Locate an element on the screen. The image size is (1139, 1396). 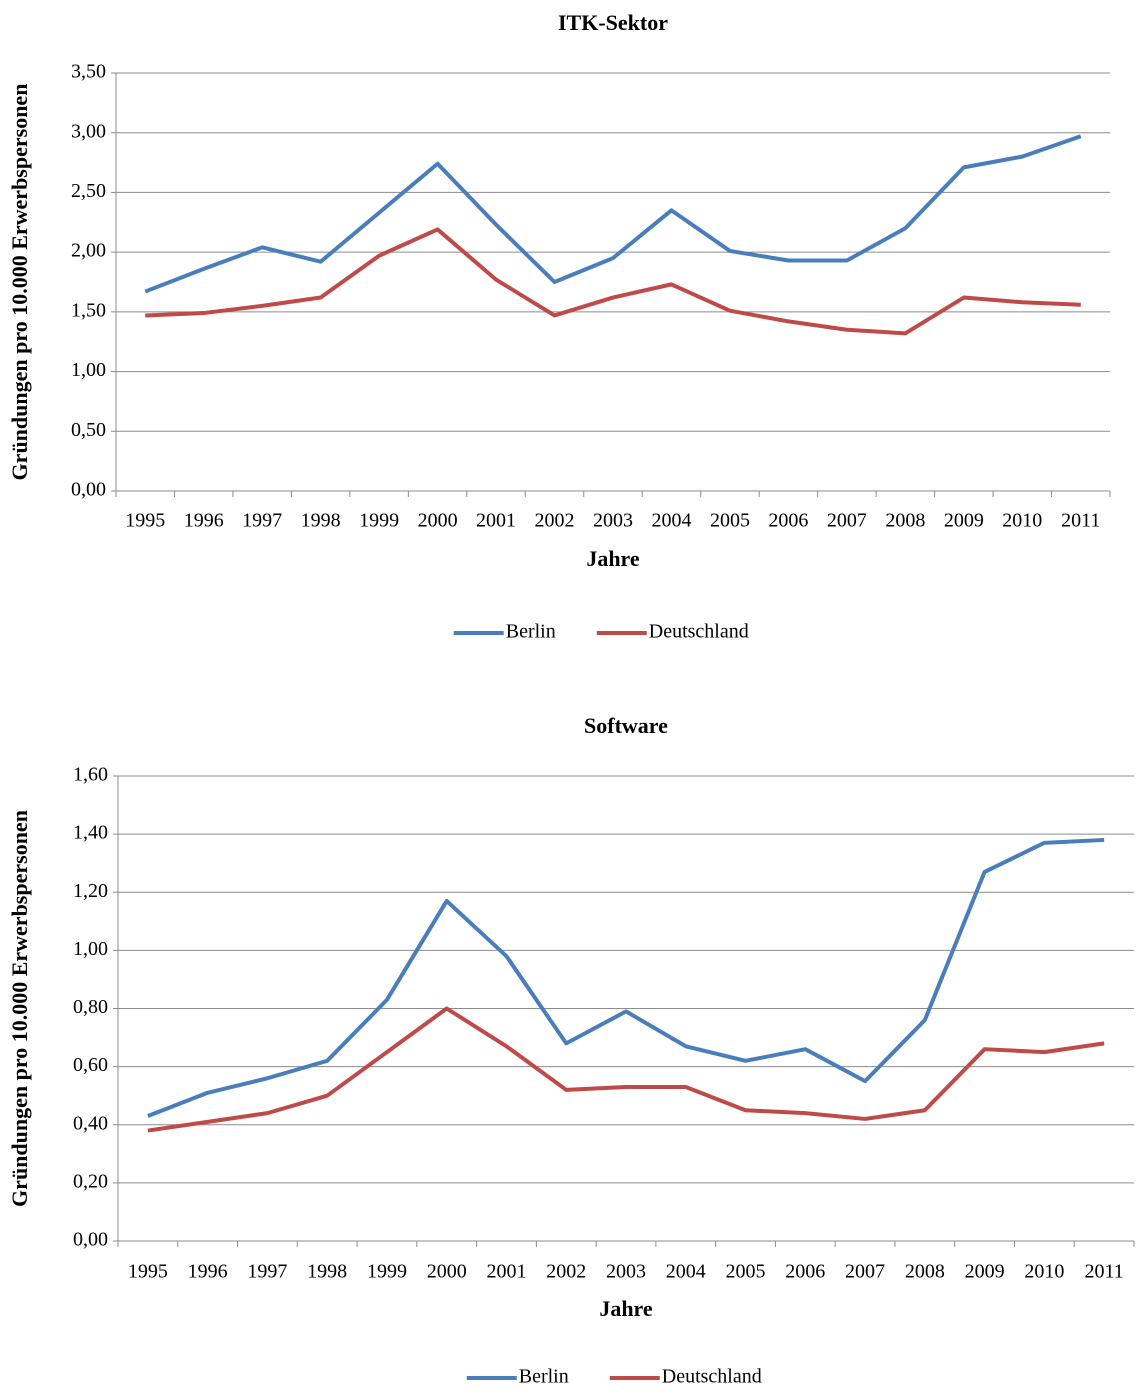
y-tick-label: 0,80 is located at coordinates (90, 1007).